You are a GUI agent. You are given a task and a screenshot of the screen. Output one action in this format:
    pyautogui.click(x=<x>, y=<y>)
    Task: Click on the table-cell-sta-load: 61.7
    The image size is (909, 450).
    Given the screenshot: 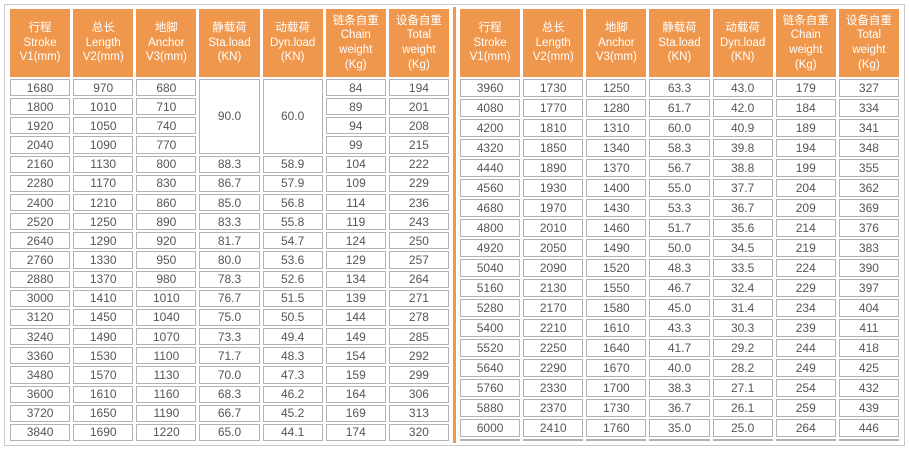 What is the action you would take?
    pyautogui.click(x=679, y=107)
    